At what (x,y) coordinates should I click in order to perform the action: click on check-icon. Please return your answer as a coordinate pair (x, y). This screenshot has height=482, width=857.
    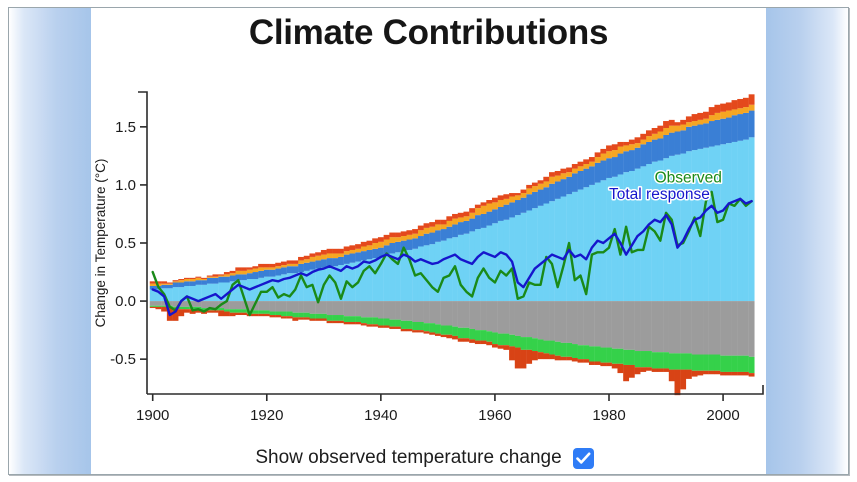
    Looking at the image, I should click on (583, 458).